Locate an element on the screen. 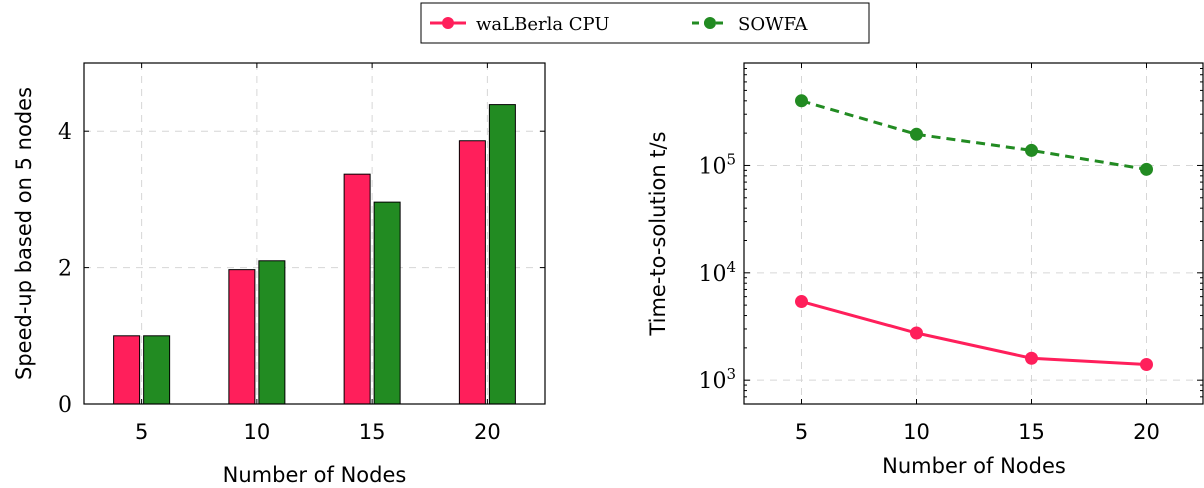 Image resolution: width=1204 pixels, height=488 pixels. time-y-tick-label: 10⁴ is located at coordinates (717, 272).